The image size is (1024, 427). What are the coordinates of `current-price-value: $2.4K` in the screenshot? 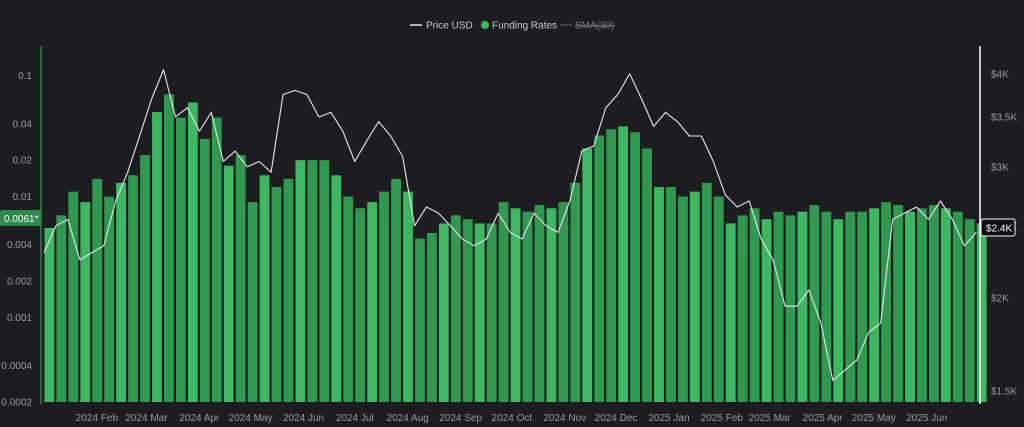 It's located at (999, 229).